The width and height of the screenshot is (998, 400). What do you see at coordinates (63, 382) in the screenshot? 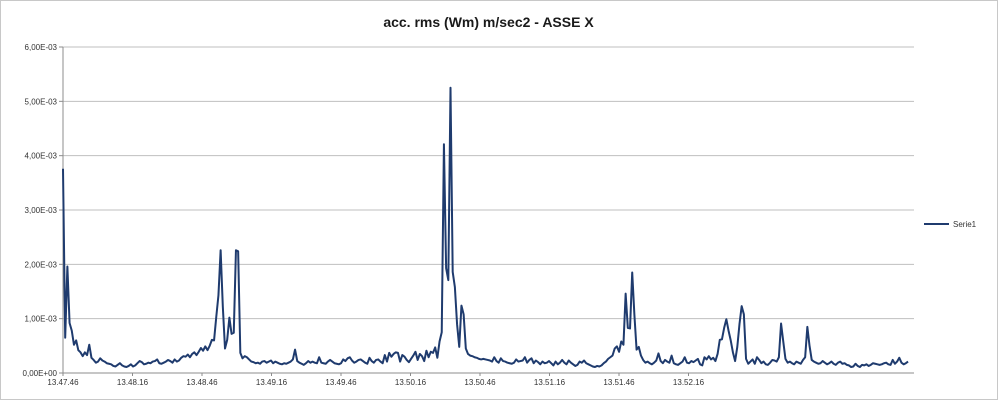
I see `x-tick-label: 13.47.46` at bounding box center [63, 382].